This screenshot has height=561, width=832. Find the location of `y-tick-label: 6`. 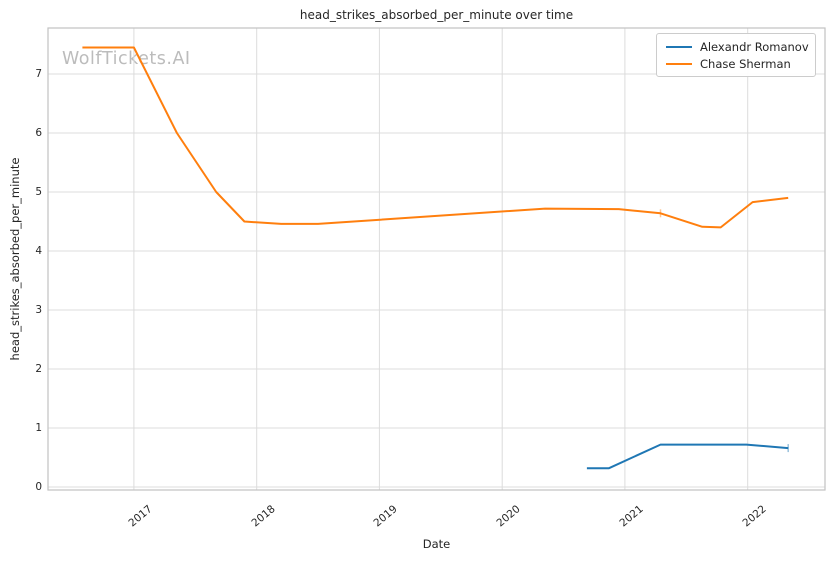

y-tick-label: 6 is located at coordinates (38, 133).